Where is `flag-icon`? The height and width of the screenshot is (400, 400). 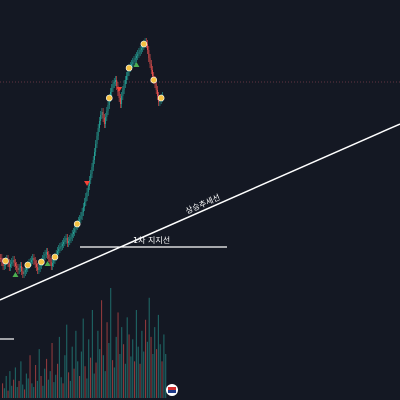
flag-icon is located at coordinates (172, 390).